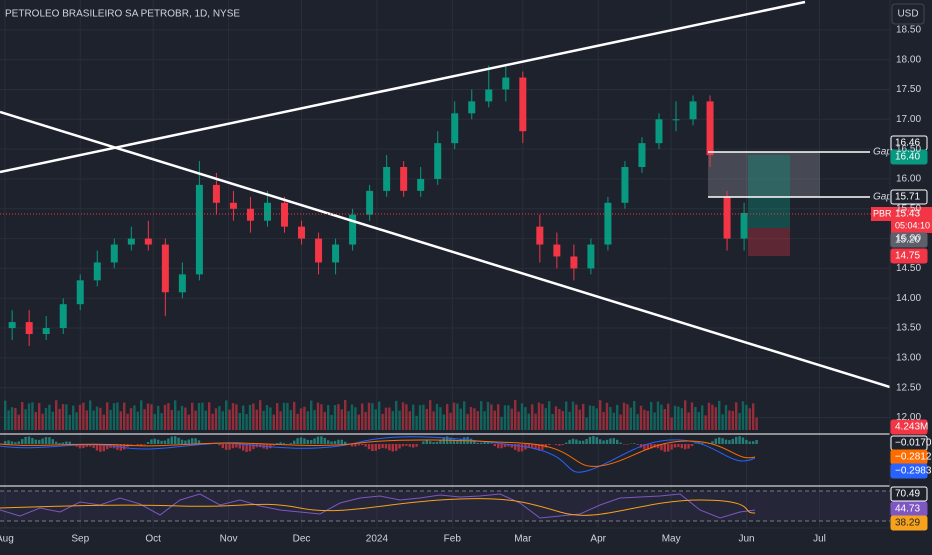 This screenshot has width=932, height=555. I want to click on target-zone, so click(769, 191).